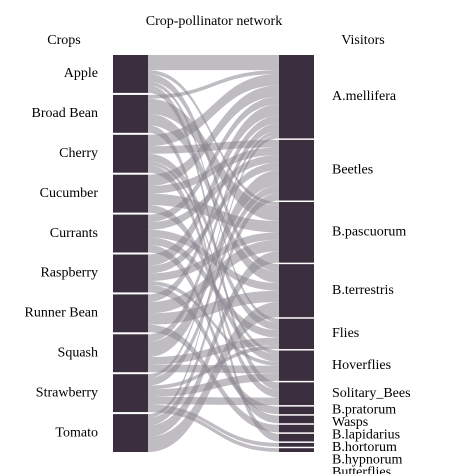  I want to click on visitor-label: B.pascuorum, so click(369, 232).